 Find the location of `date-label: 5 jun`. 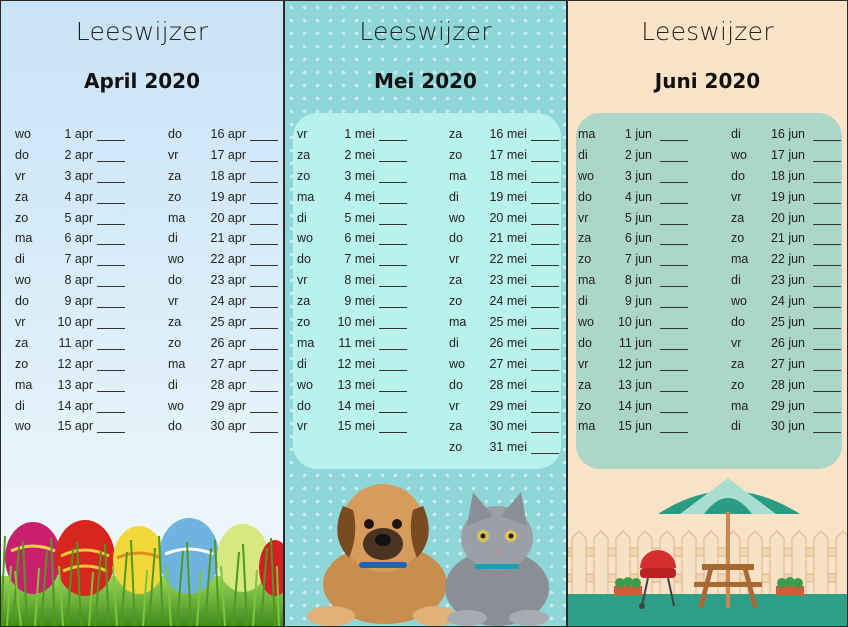

date-label: 5 jun is located at coordinates (638, 217).